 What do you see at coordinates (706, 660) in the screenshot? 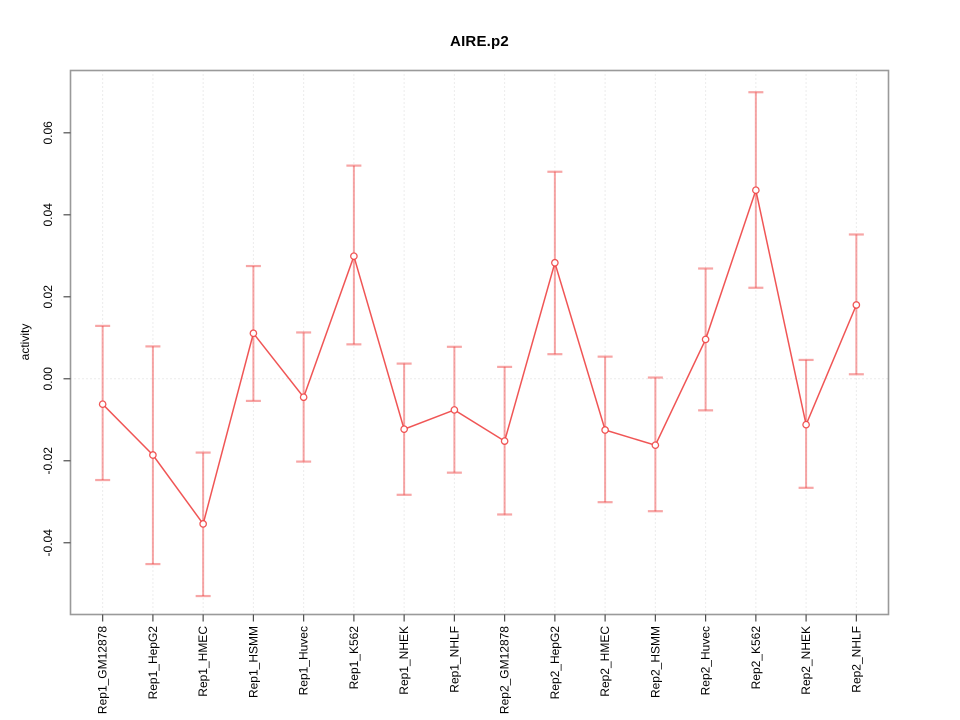
I see `x-tick-label: Rep2_Huvec` at bounding box center [706, 660].